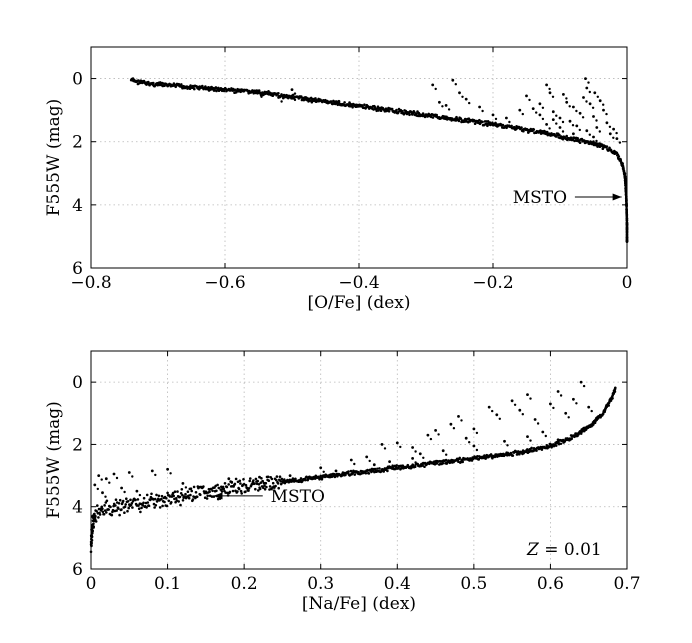 The image size is (692, 643). Describe the element at coordinates (492, 283) in the screenshot. I see `oxygen-x-tick-label-3: −0.2` at that location.